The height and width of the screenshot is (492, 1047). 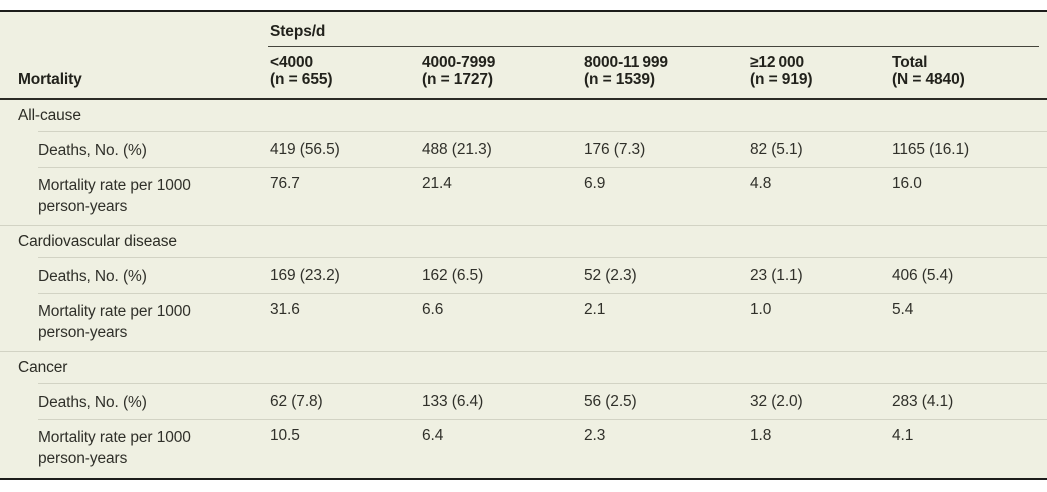 What do you see at coordinates (910, 62) in the screenshot?
I see `column-header-range: Total` at bounding box center [910, 62].